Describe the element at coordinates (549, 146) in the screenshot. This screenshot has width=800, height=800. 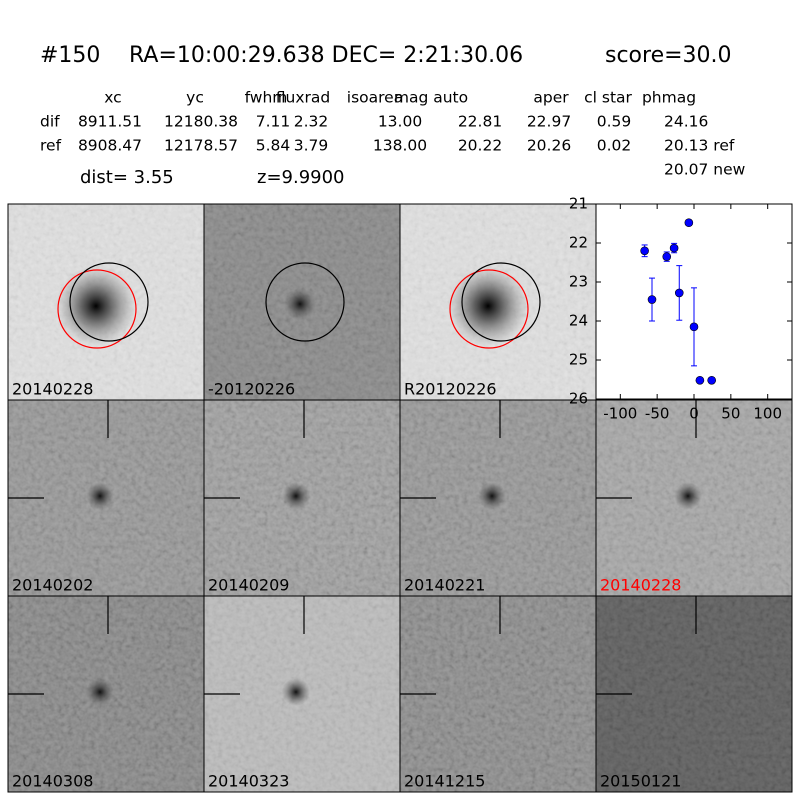
I see `cell: 20.26` at that location.